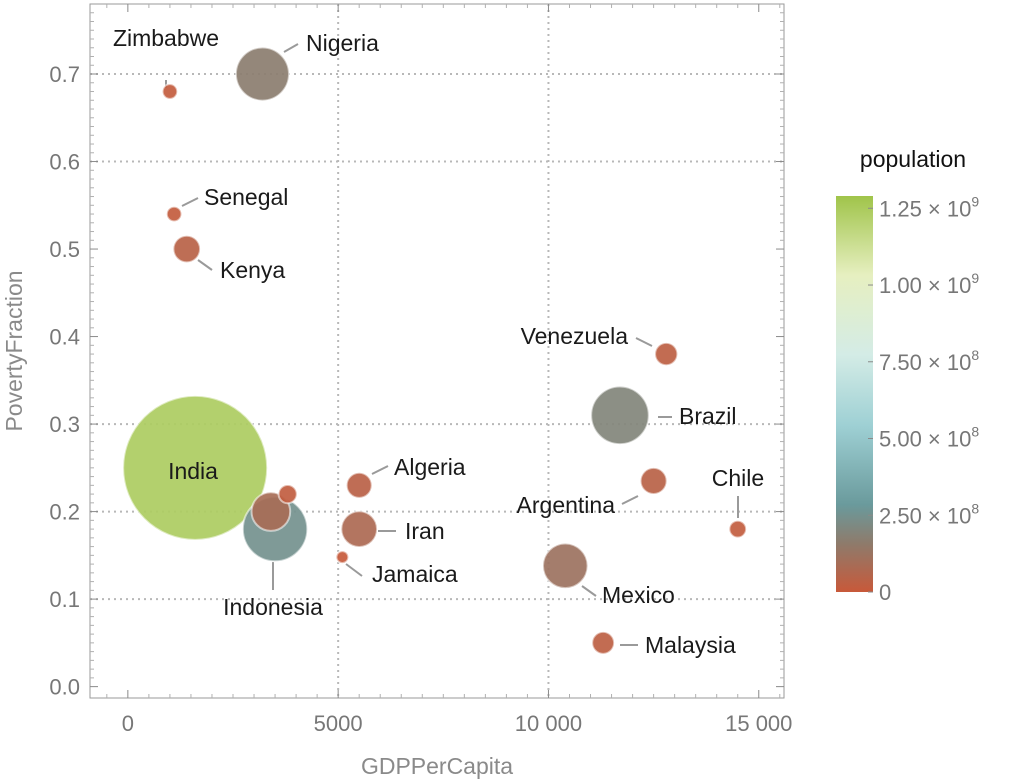 The width and height of the screenshot is (1010, 784). I want to click on label-jamaica: Jamaica, so click(415, 574).